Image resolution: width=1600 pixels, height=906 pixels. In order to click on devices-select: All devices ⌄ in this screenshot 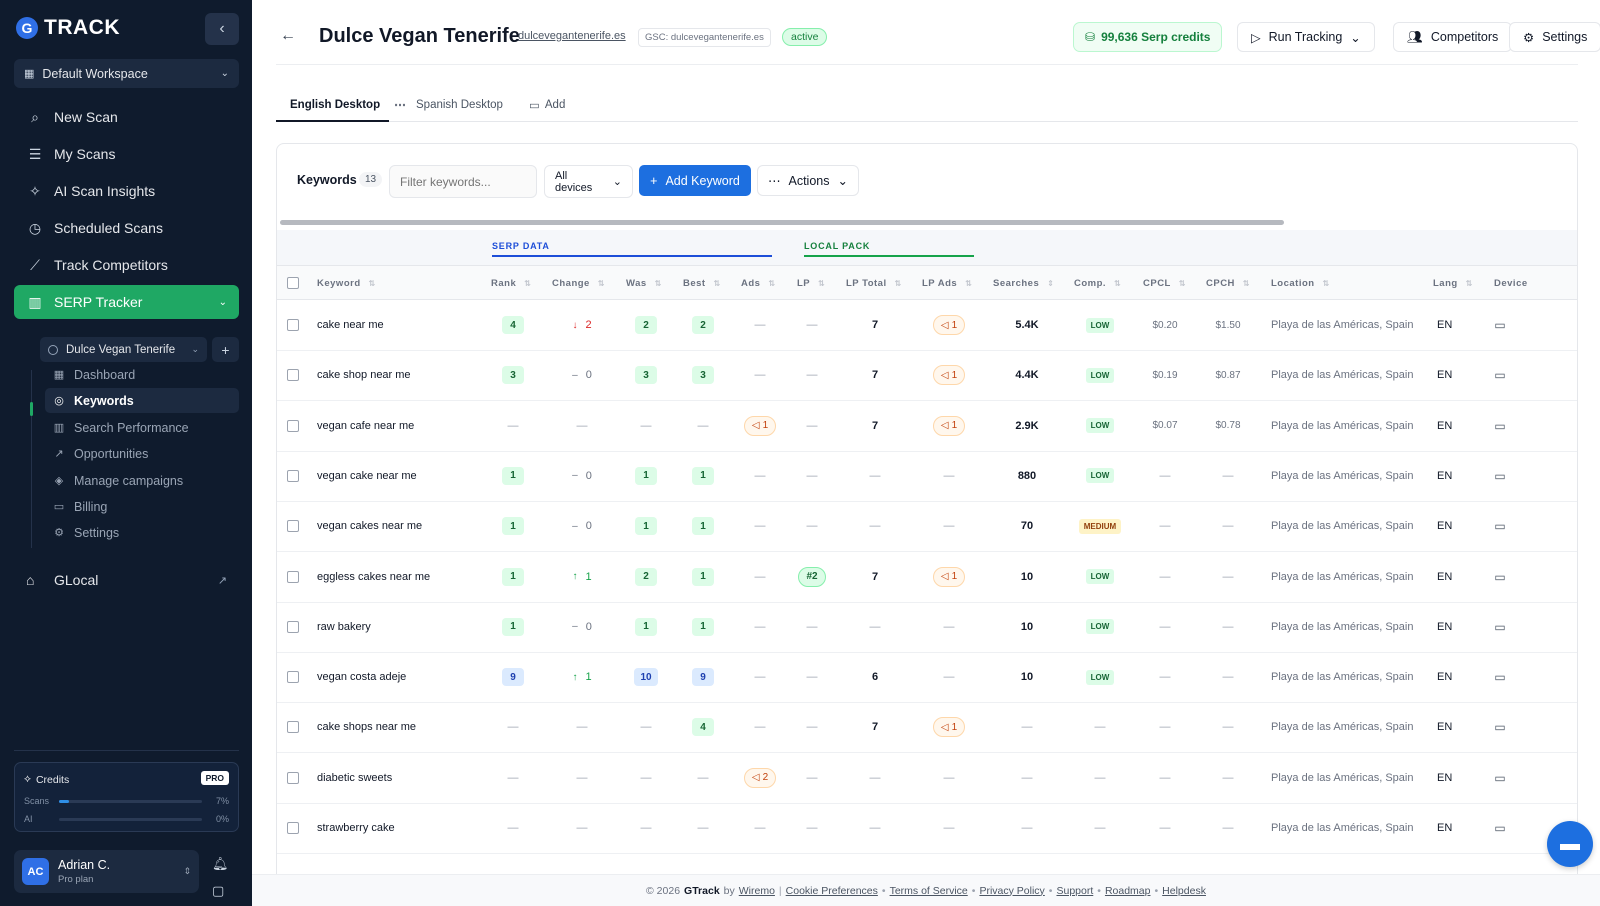, I will do `click(588, 181)`.